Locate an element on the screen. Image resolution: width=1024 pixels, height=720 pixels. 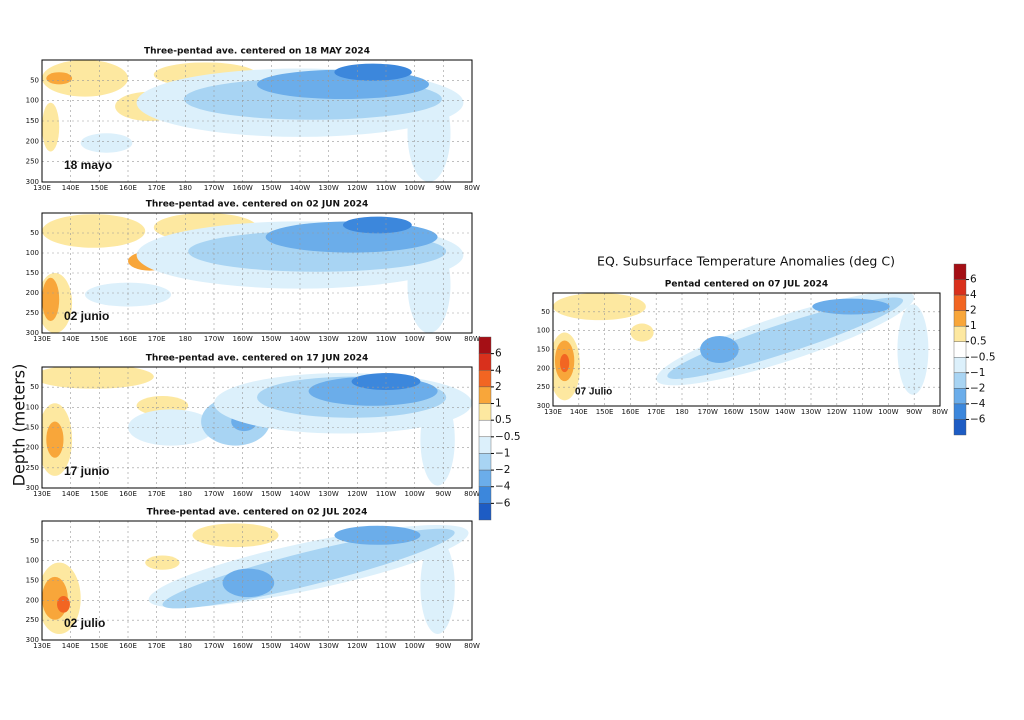
anomaly-field is located at coordinates (255, 579).